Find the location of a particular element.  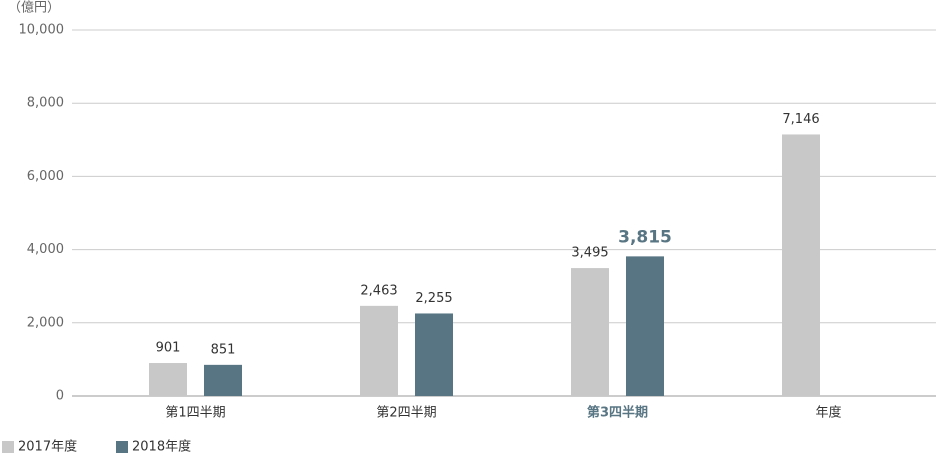

legend-label: 2017年度 is located at coordinates (47, 447).